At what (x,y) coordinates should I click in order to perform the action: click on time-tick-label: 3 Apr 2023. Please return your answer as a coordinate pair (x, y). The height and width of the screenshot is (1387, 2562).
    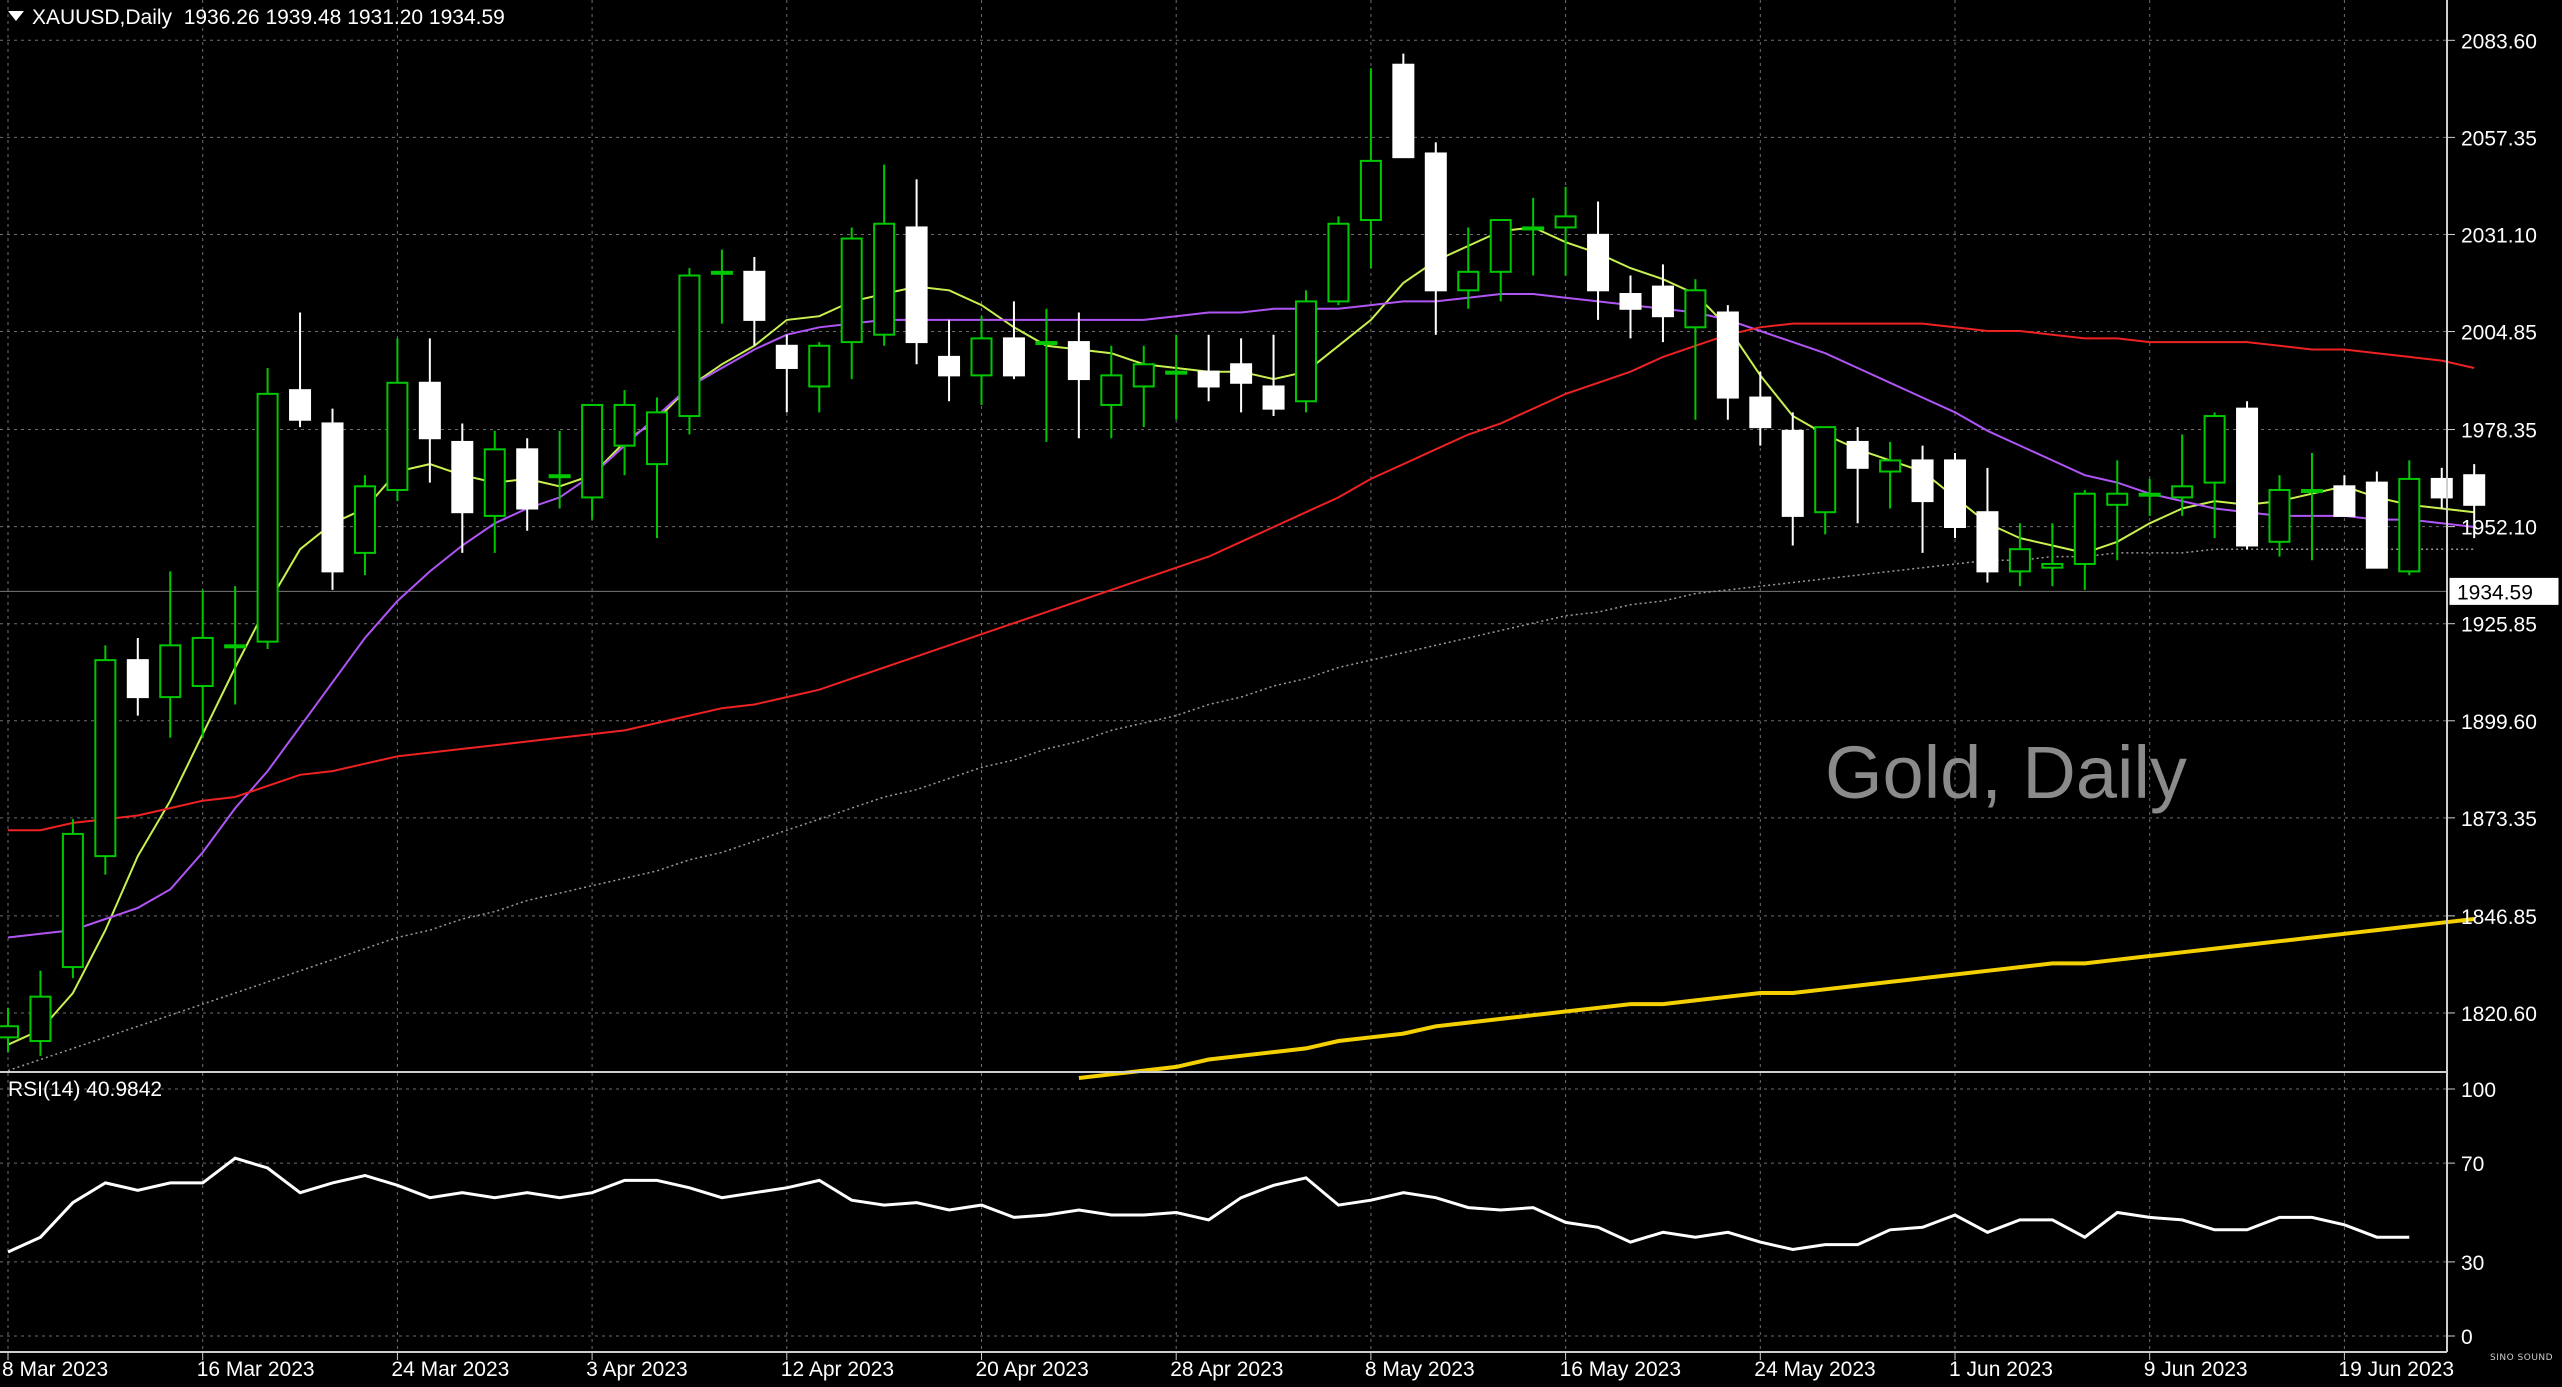
    Looking at the image, I should click on (637, 1369).